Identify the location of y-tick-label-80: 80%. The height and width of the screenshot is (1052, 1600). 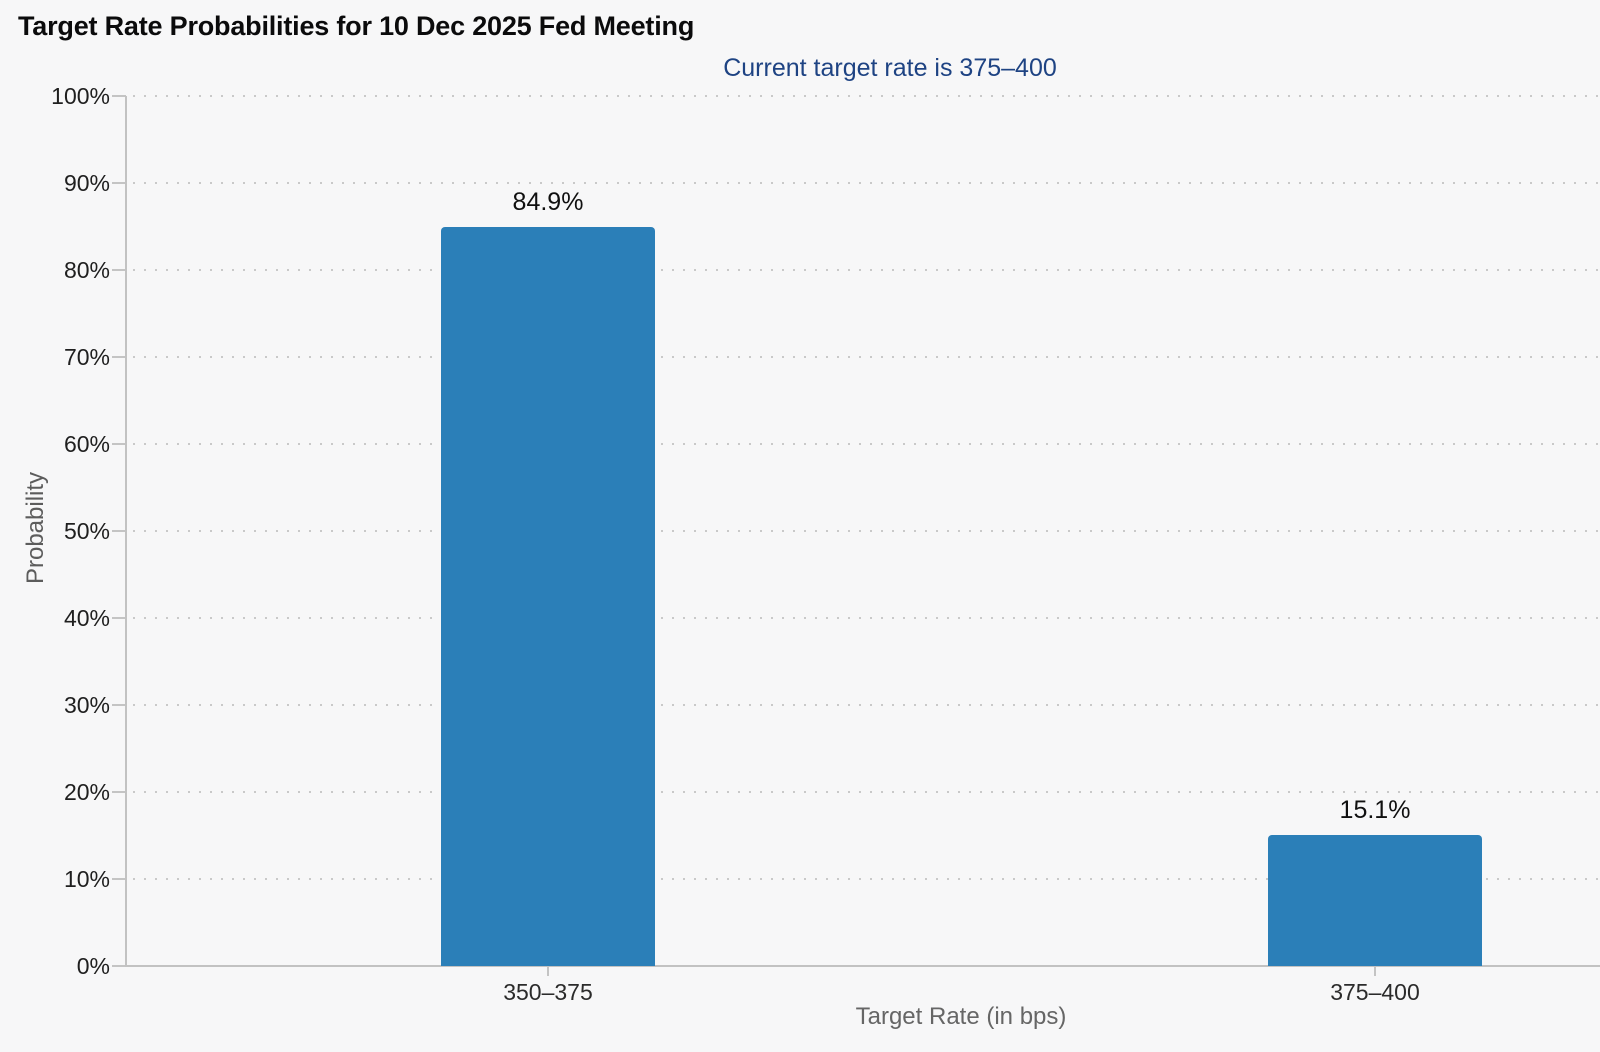
(86, 270).